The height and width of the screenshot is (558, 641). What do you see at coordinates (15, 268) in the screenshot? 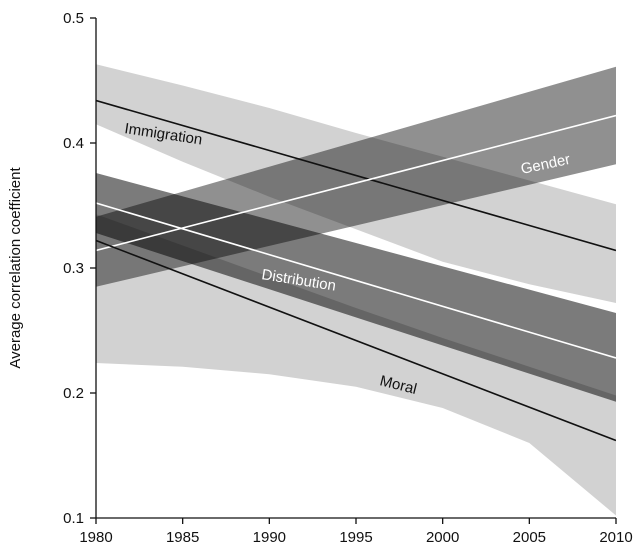
I see `y-axis-title: Average correlation coefficient` at bounding box center [15, 268].